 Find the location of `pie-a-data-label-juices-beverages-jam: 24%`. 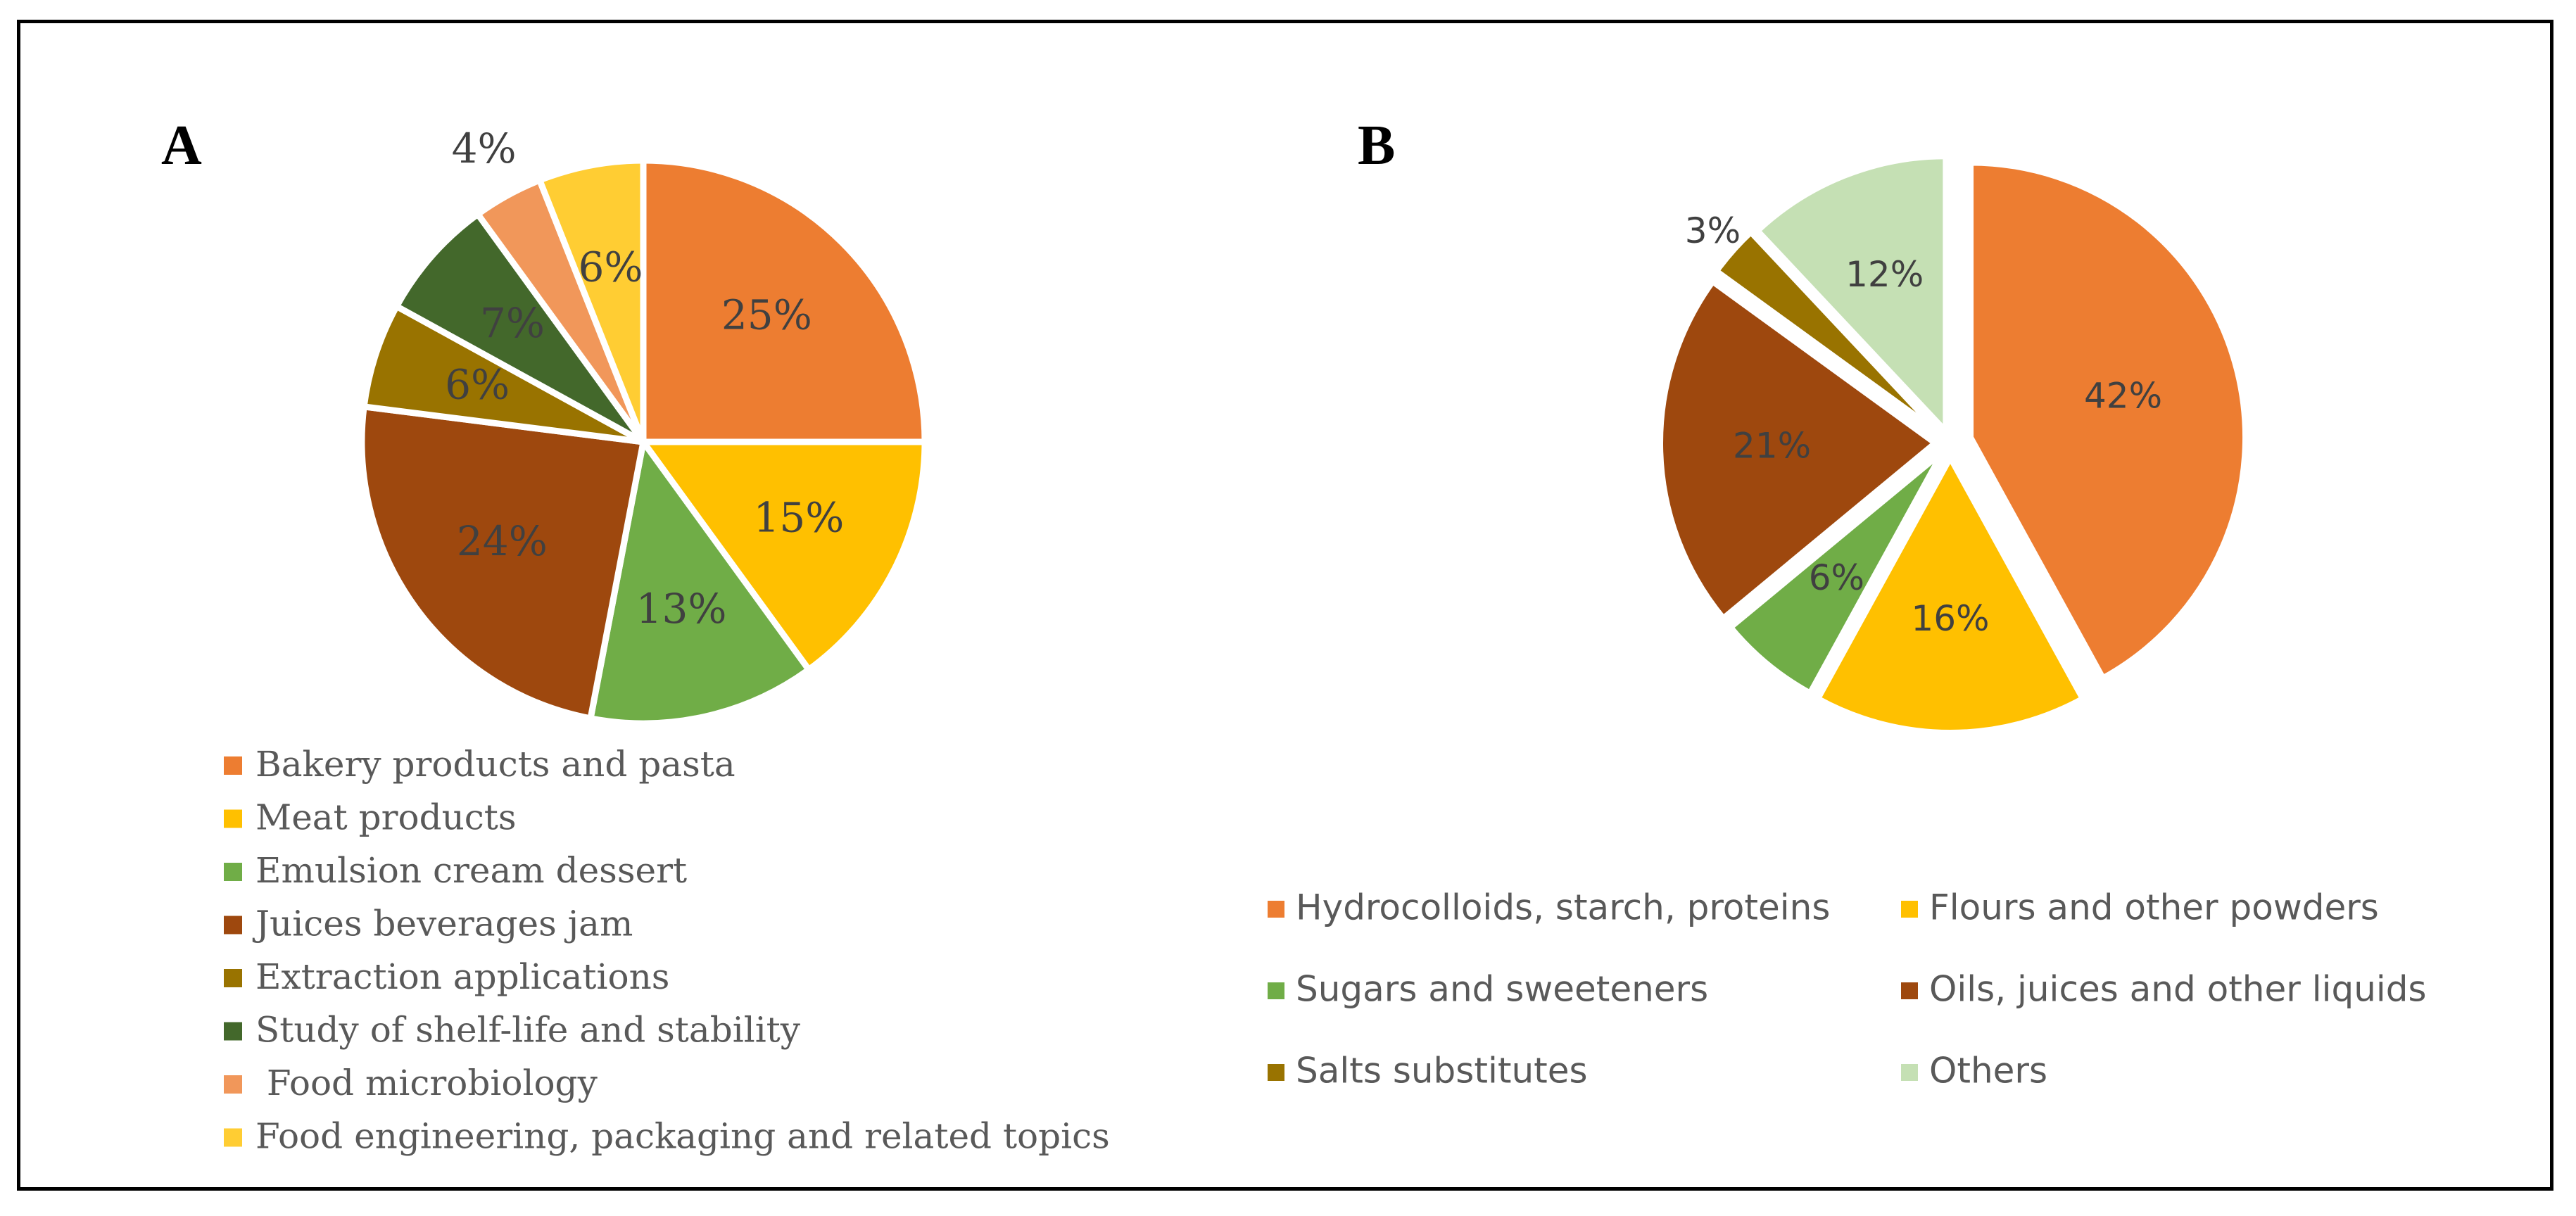

pie-a-data-label-juices-beverages-jam: 24% is located at coordinates (502, 541).